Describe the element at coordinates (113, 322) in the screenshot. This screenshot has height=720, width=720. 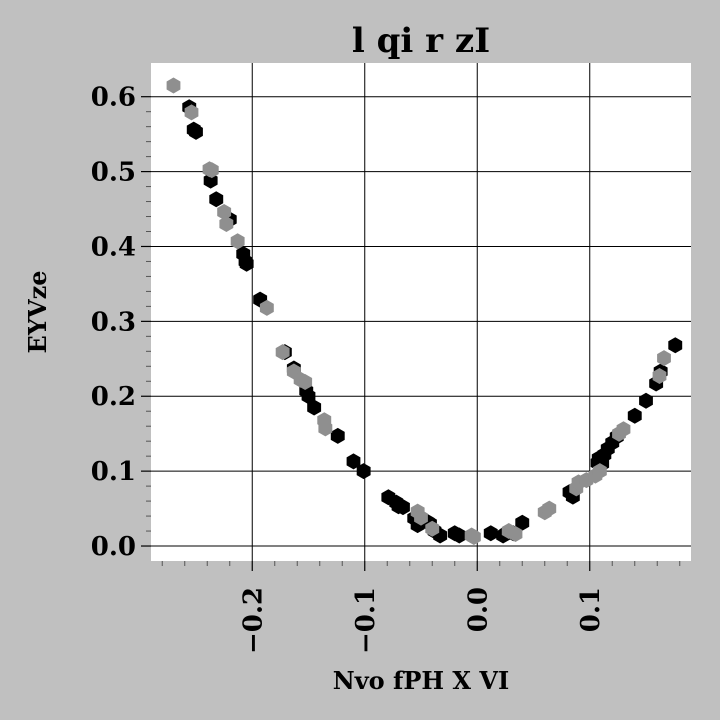
I see `y-tick-label: 0.3` at that location.